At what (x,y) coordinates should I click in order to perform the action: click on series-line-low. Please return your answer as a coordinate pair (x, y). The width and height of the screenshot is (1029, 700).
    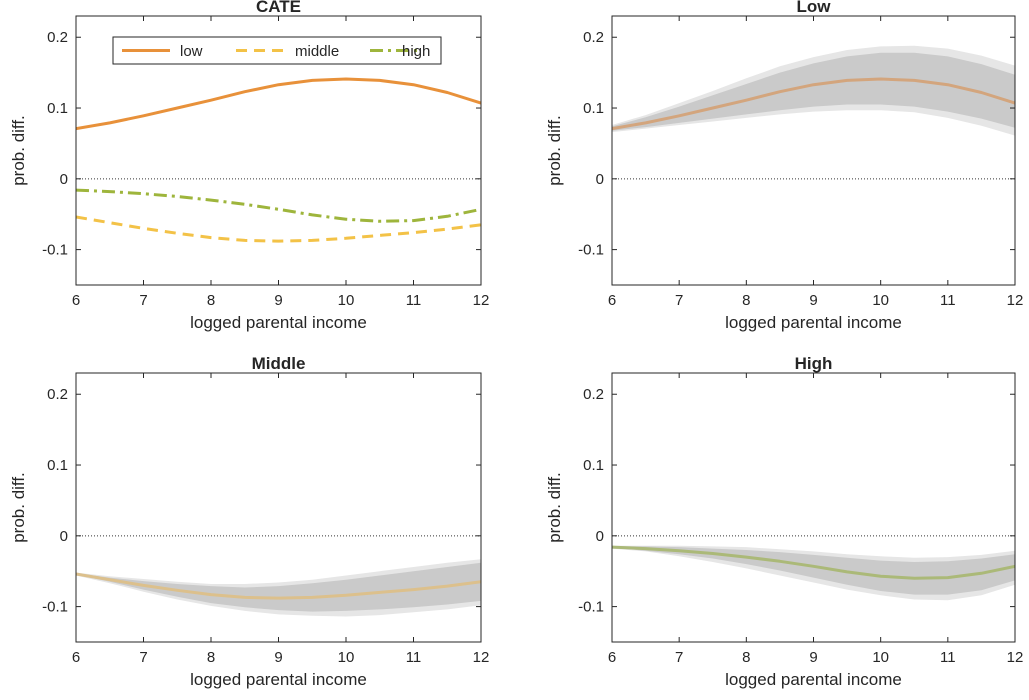
    Looking at the image, I should click on (278, 104).